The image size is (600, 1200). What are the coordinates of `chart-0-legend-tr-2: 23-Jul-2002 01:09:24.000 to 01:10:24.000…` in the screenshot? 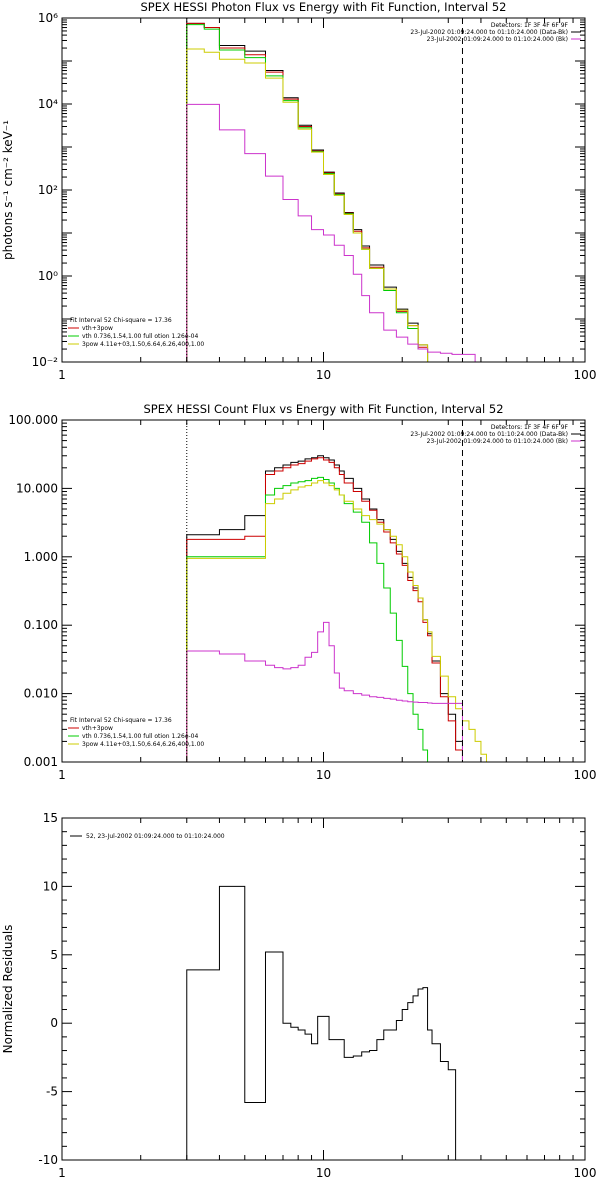 It's located at (497, 39).